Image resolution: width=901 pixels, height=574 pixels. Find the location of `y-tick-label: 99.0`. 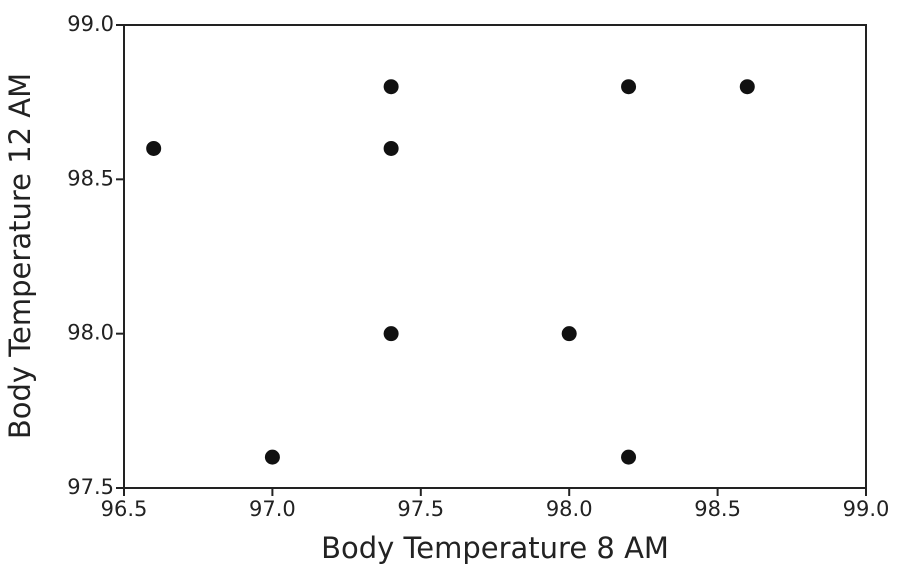

y-tick-label: 99.0 is located at coordinates (90, 24).